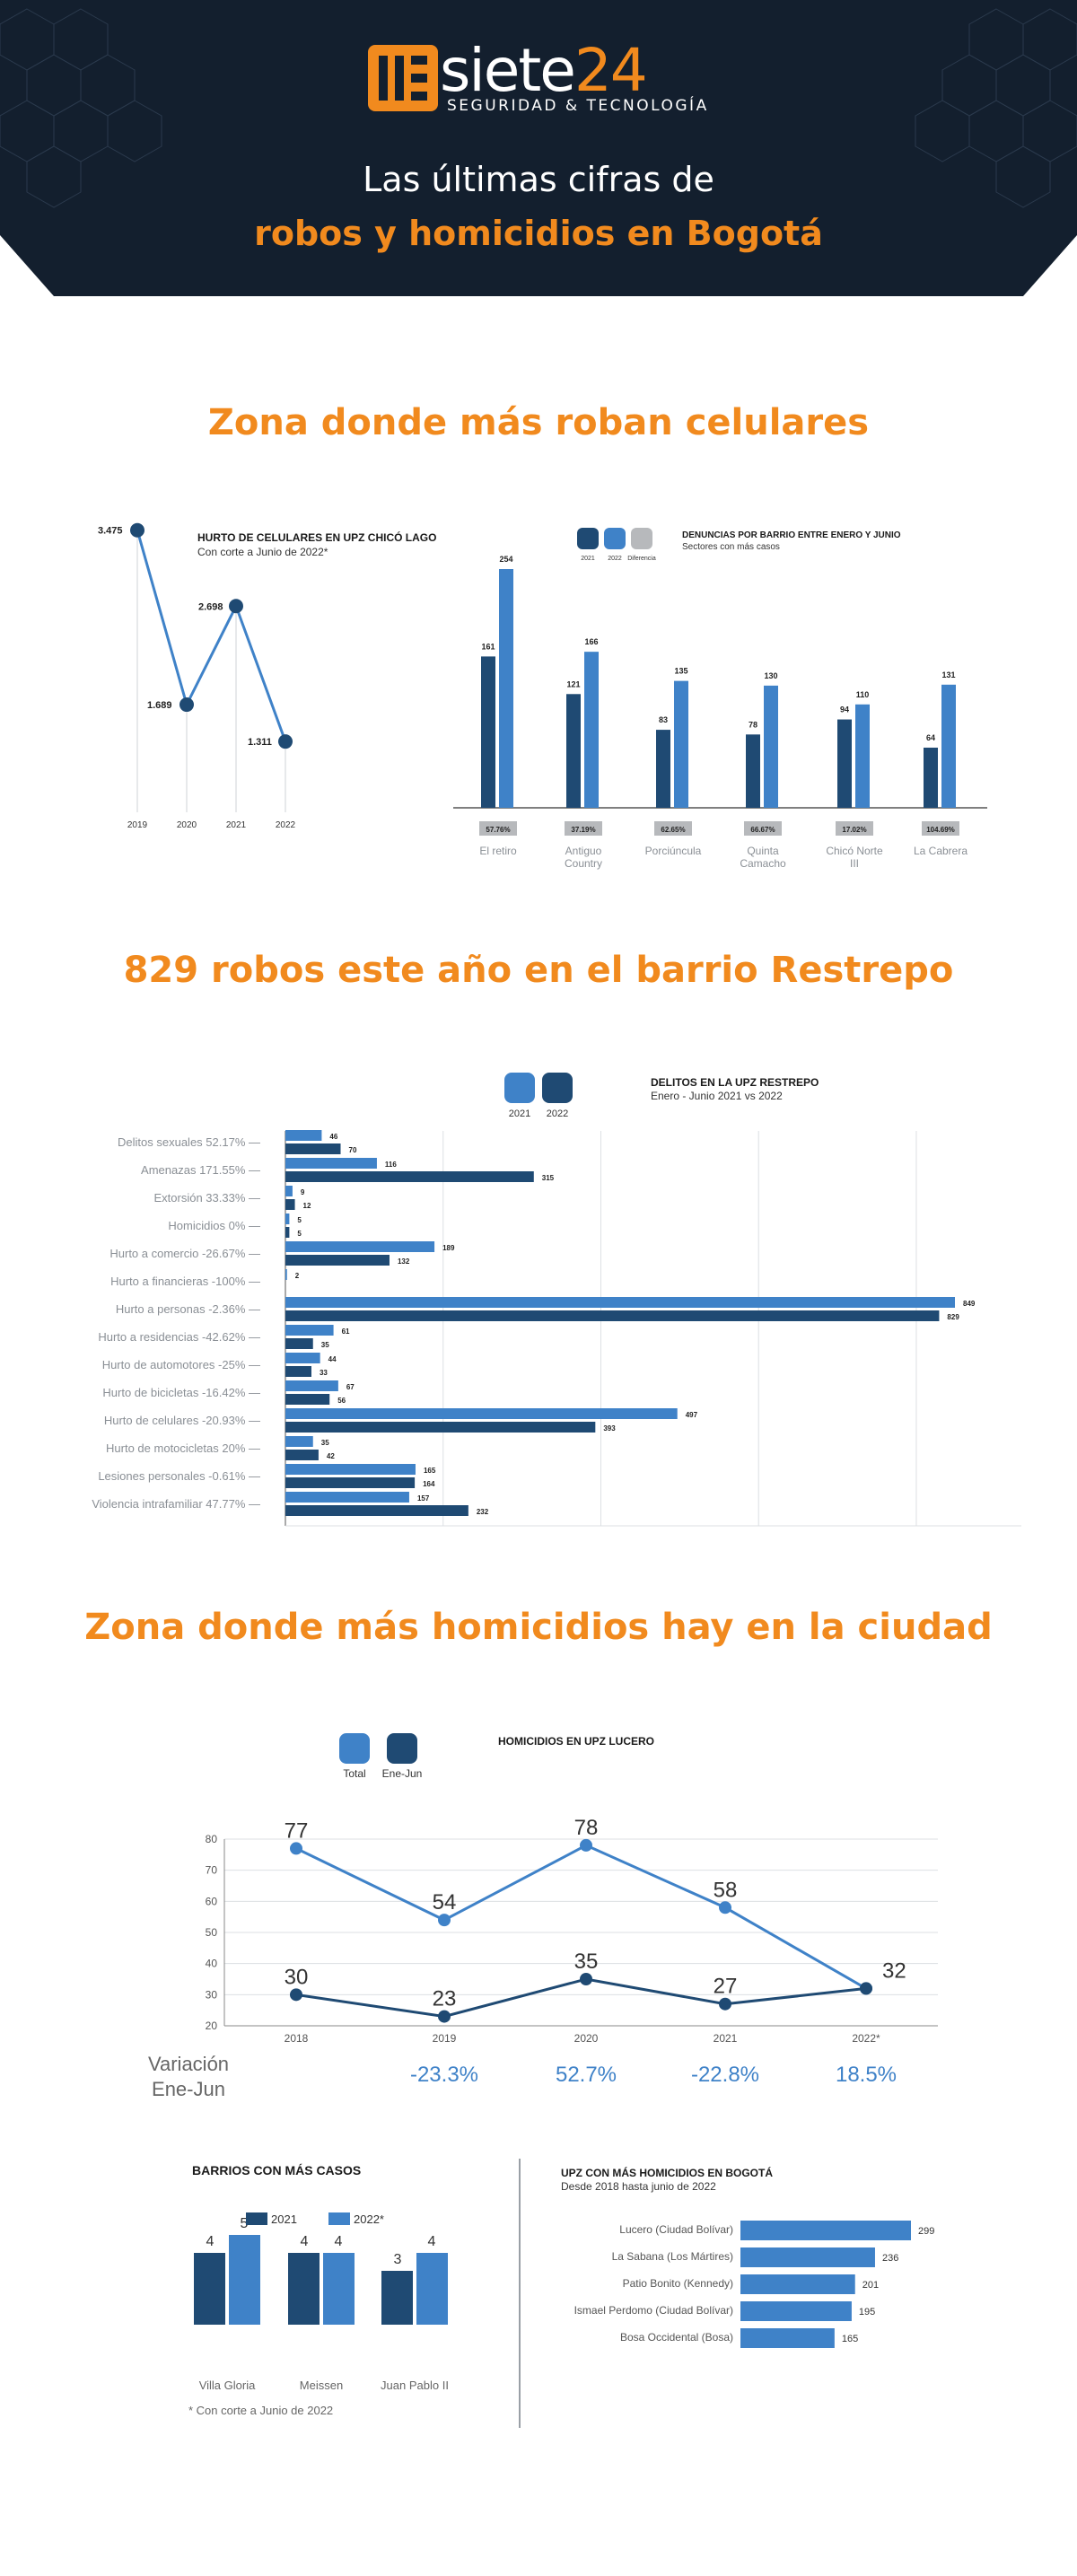 The width and height of the screenshot is (1077, 2576). Describe the element at coordinates (953, 1317) in the screenshot. I see `bar-value-label: 829` at that location.